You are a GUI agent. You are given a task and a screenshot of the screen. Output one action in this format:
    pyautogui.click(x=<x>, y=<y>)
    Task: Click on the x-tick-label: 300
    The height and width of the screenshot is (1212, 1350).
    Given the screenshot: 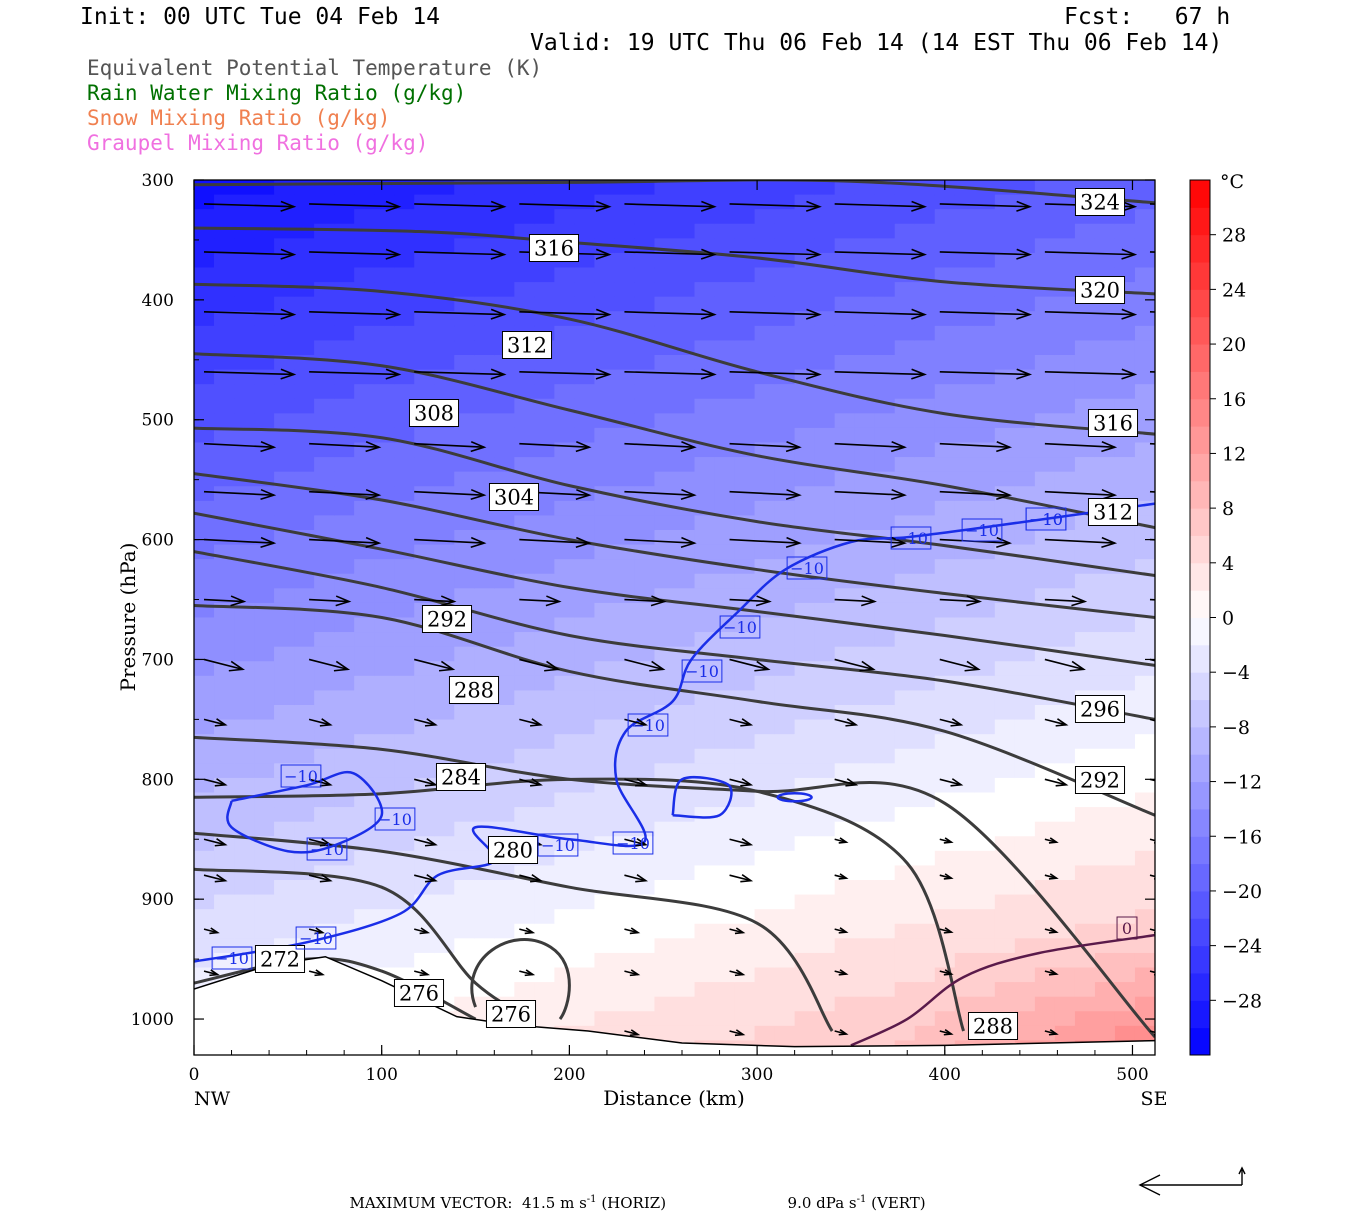 What is the action you would take?
    pyautogui.click(x=757, y=1075)
    